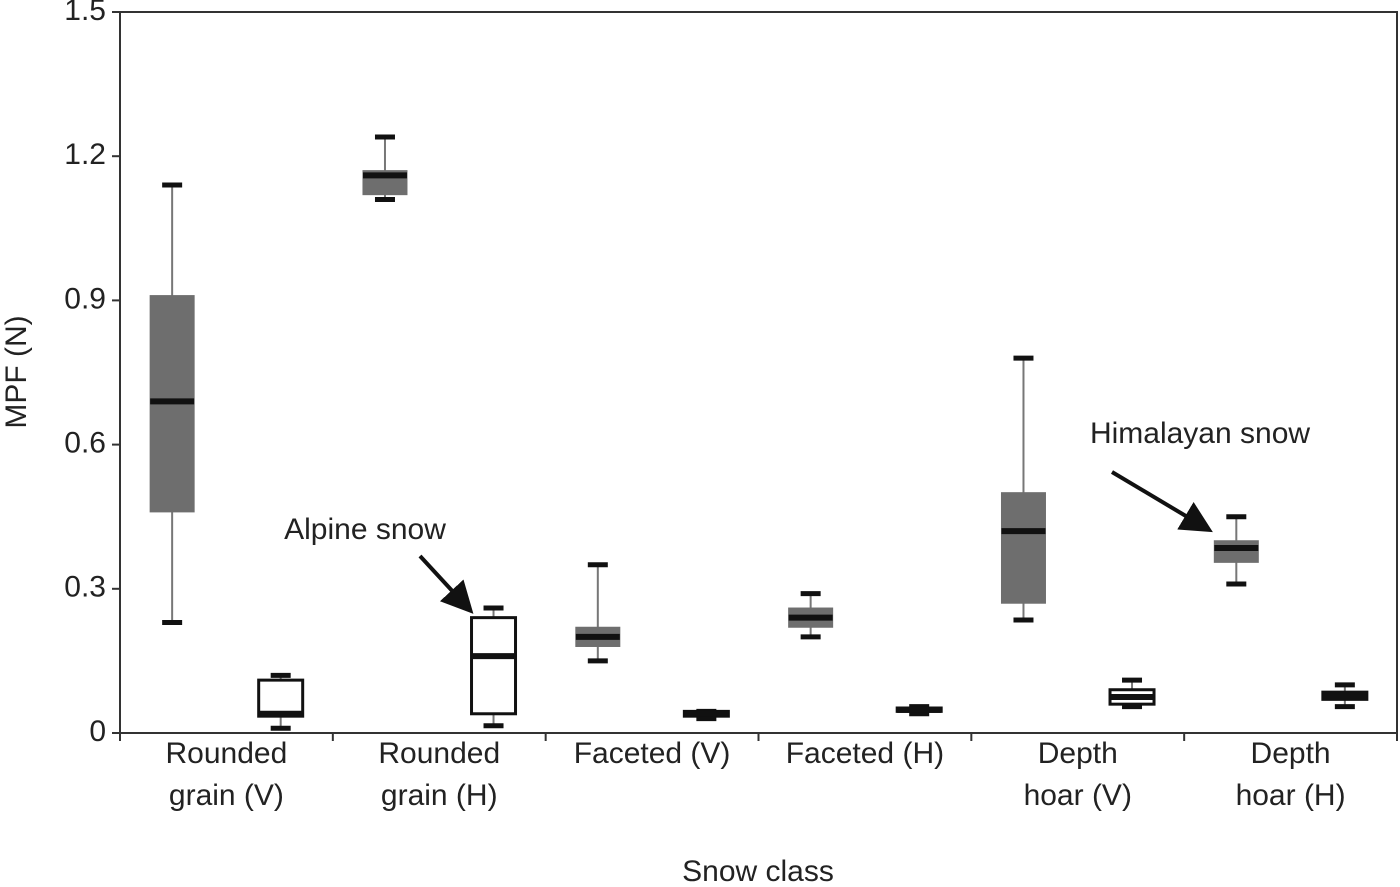 Image resolution: width=1400 pixels, height=887 pixels. What do you see at coordinates (1078, 774) in the screenshot?
I see `x-tick-label: Depth hoar (V)` at bounding box center [1078, 774].